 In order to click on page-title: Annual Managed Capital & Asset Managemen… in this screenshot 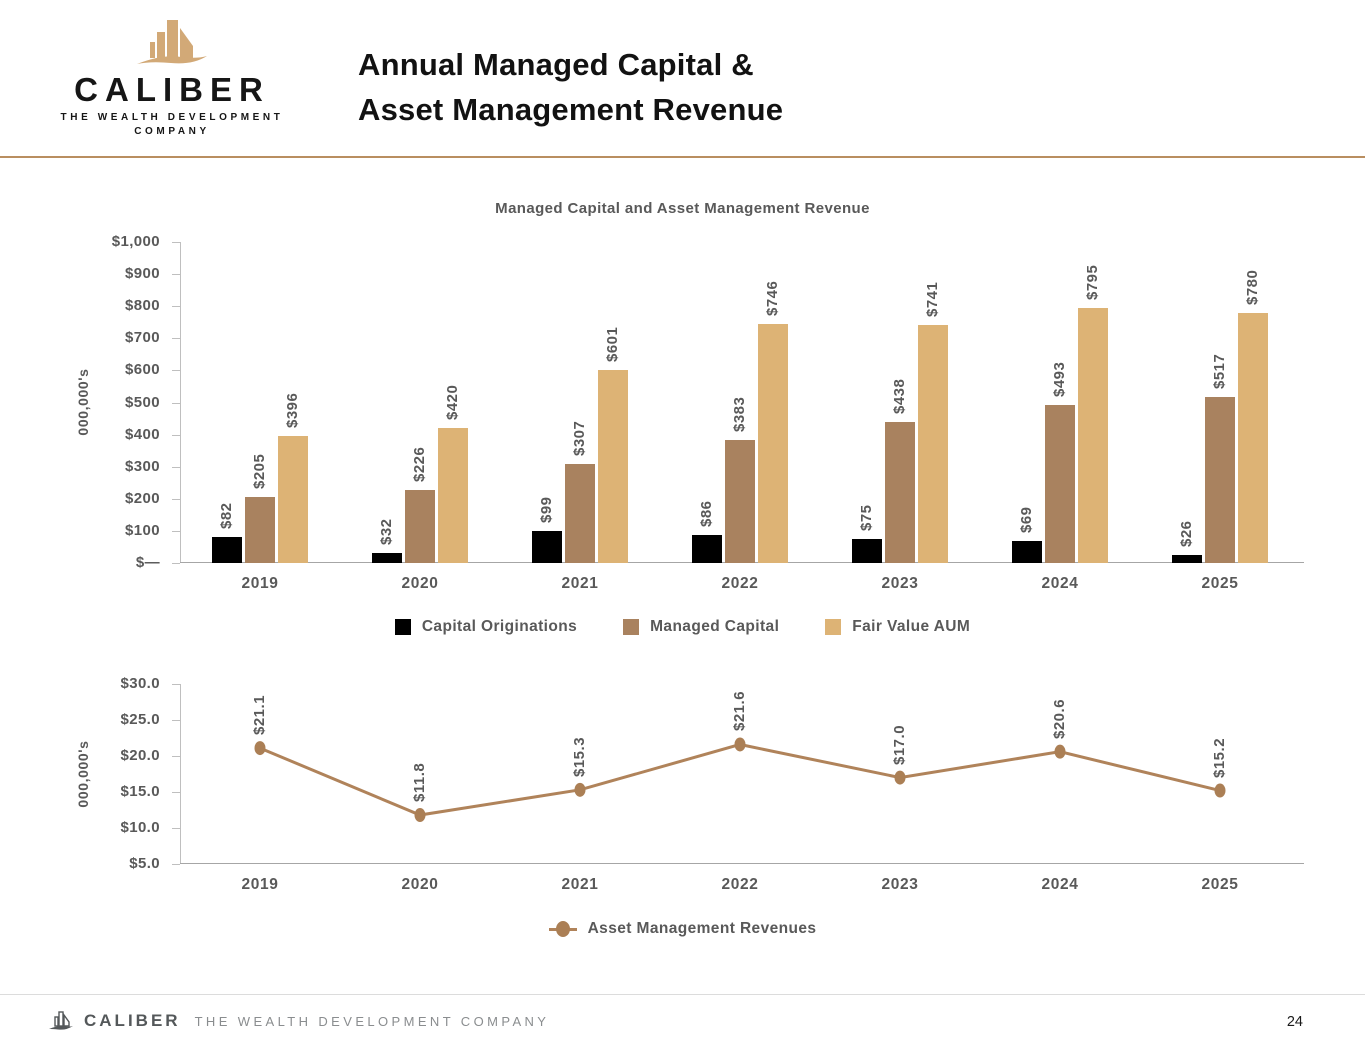, I will do `click(570, 87)`.